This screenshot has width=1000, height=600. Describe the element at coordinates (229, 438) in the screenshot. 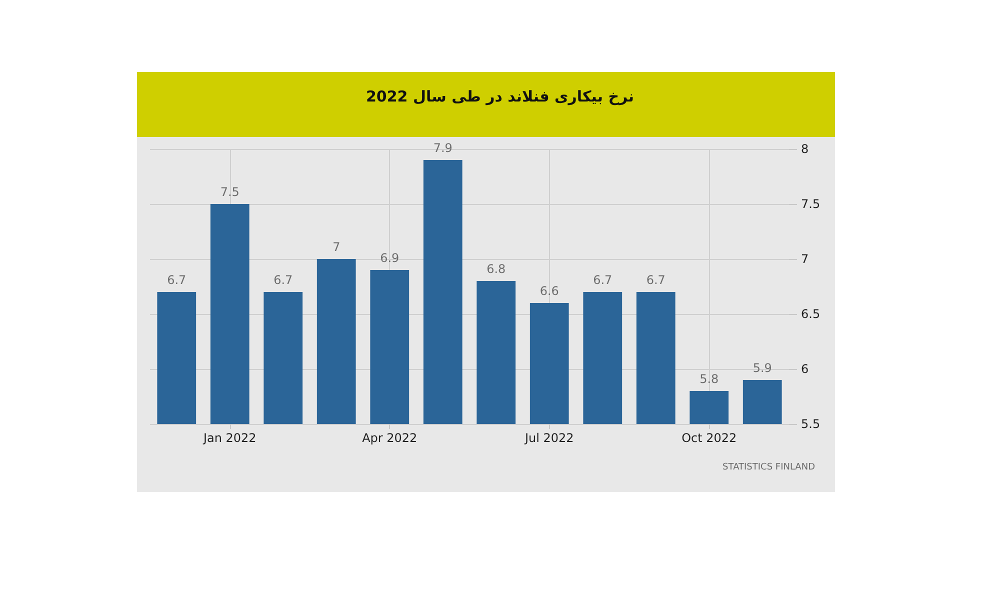

I see `x-tick-label: Jan 2022` at that location.